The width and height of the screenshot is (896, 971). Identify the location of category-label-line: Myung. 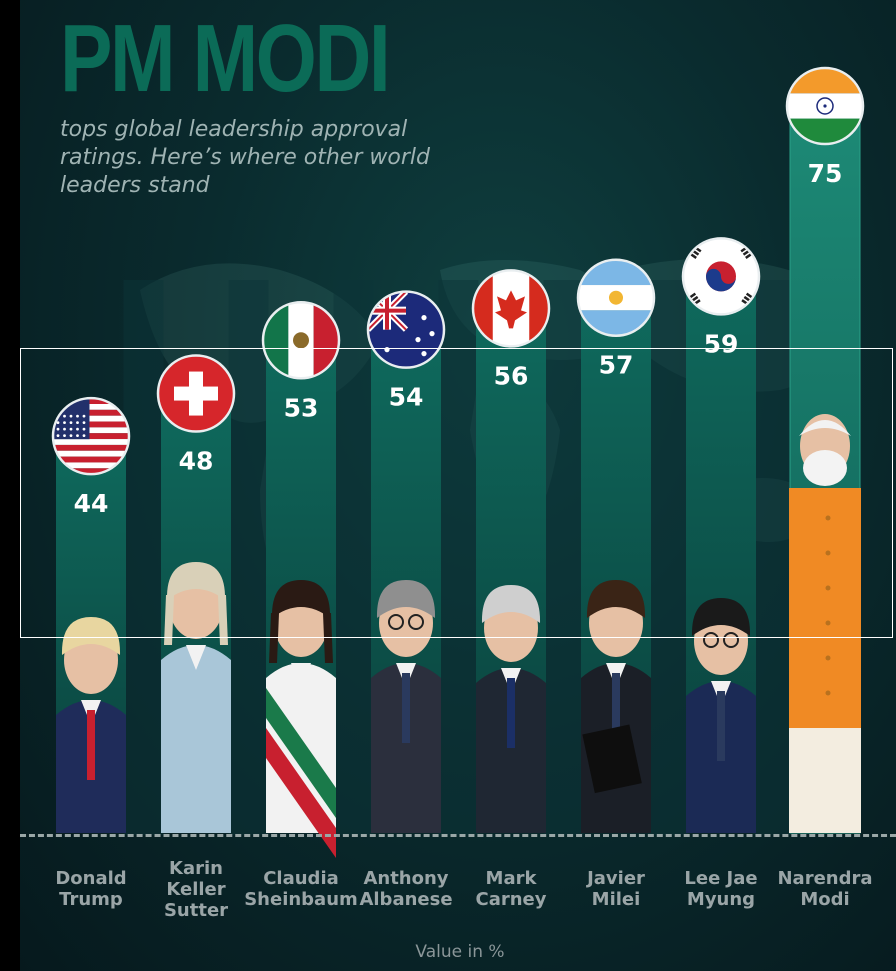
(721, 899).